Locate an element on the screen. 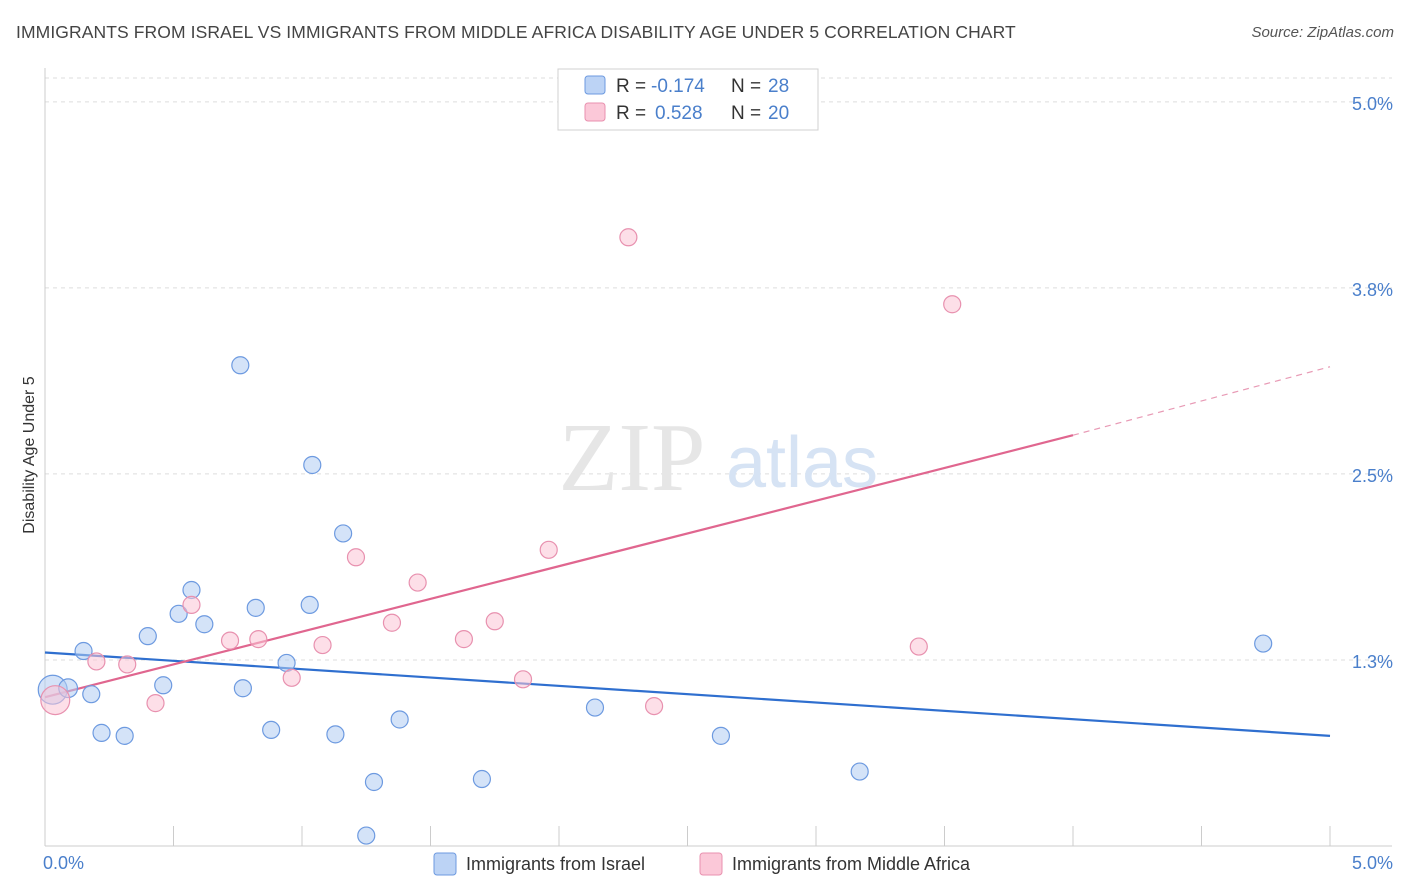 Image resolution: width=1406 pixels, height=892 pixels. trend-line-middle-africa-extension is located at coordinates (1201, 401).